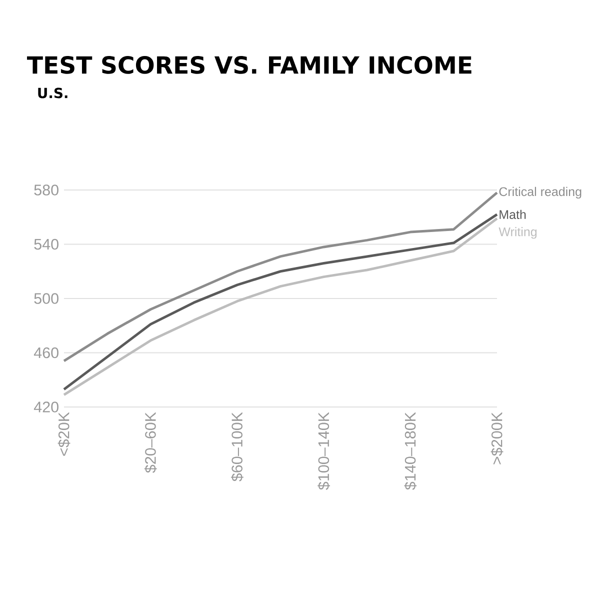  Describe the element at coordinates (249, 65) in the screenshot. I see `chart-title: TEST SCORES VS. FAMILY INCOME` at that location.